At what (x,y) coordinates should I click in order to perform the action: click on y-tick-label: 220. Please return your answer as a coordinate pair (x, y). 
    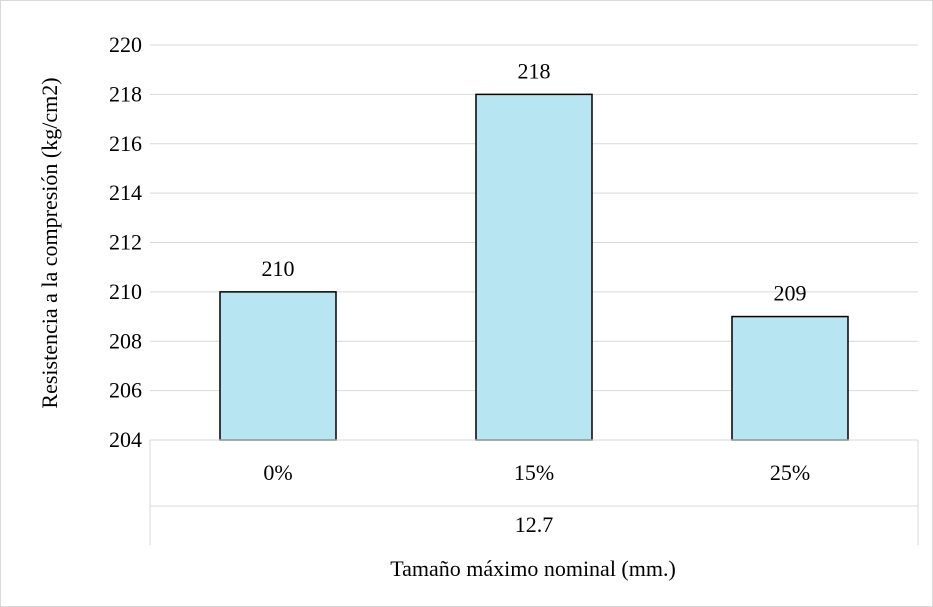
    Looking at the image, I should click on (125, 44).